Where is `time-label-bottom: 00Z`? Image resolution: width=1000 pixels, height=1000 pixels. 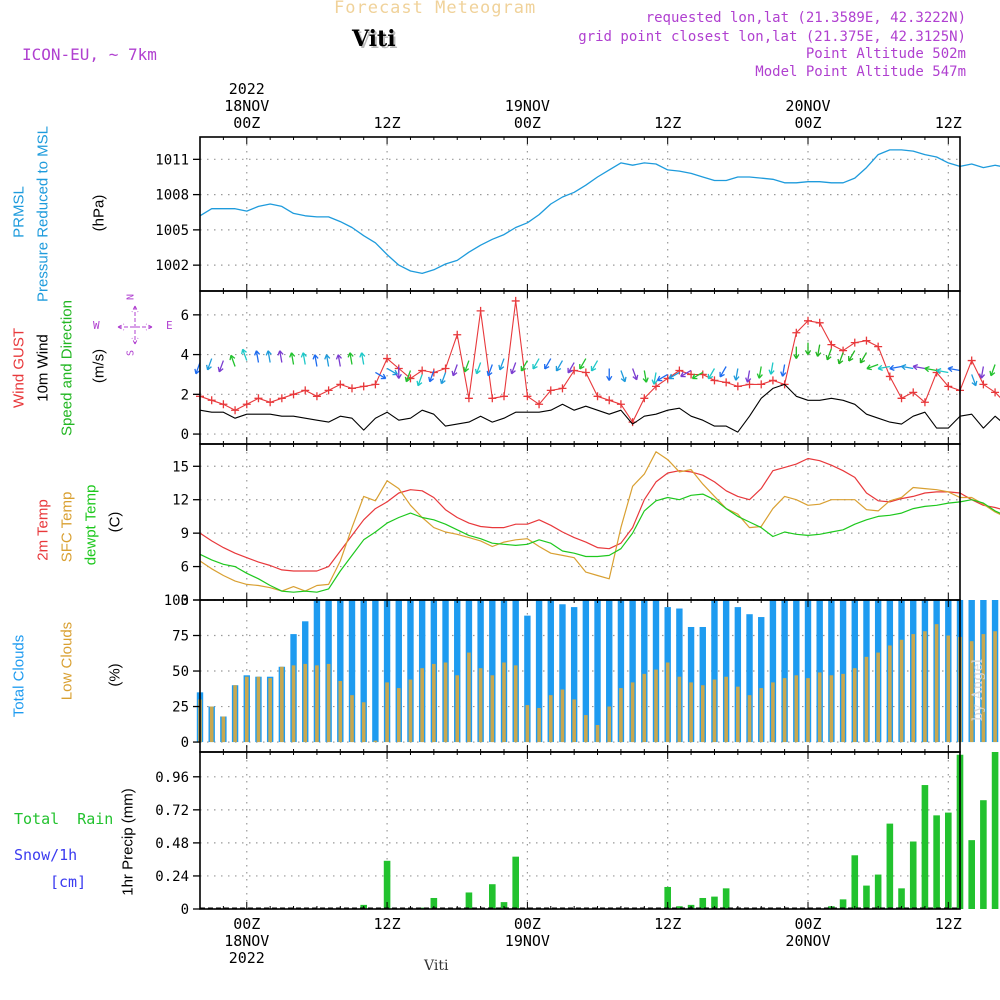 time-label-bottom: 00Z is located at coordinates (527, 924).